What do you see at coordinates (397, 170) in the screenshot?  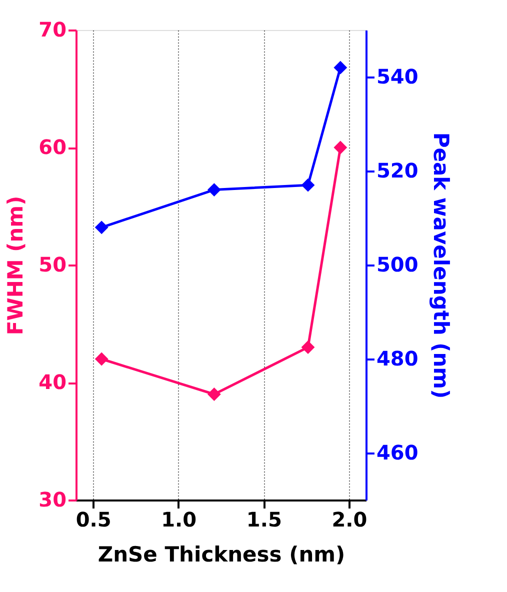 I see `y2-tick-label: 520` at bounding box center [397, 170].